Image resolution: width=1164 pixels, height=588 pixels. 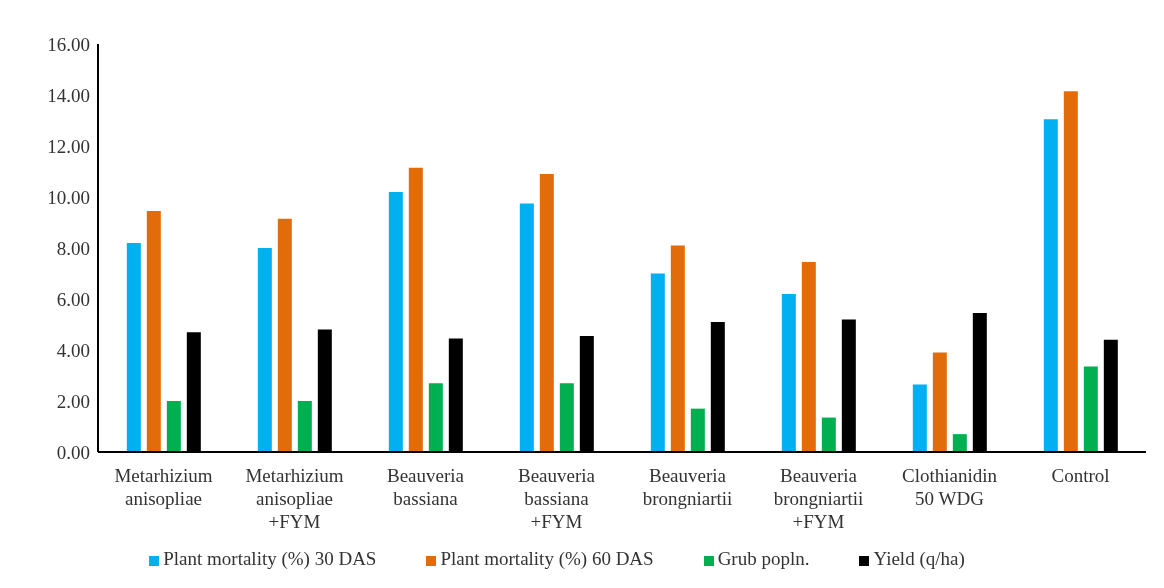 I want to click on x-tick-label: Beauveria bassiana, so click(x=425, y=487).